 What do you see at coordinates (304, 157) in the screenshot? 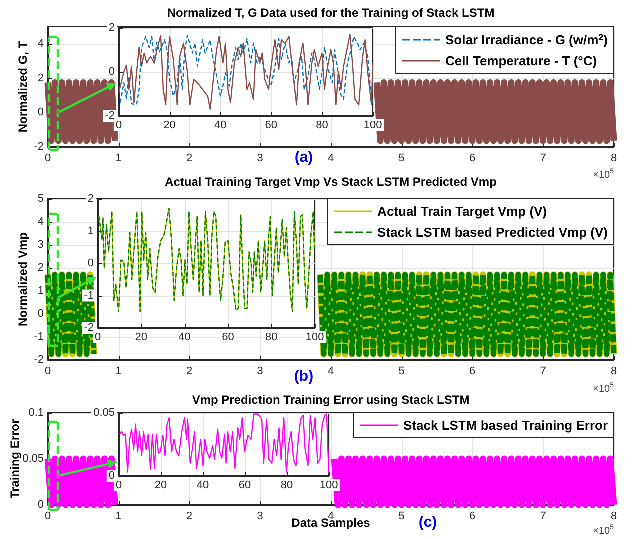
I see `text: (a)` at bounding box center [304, 157].